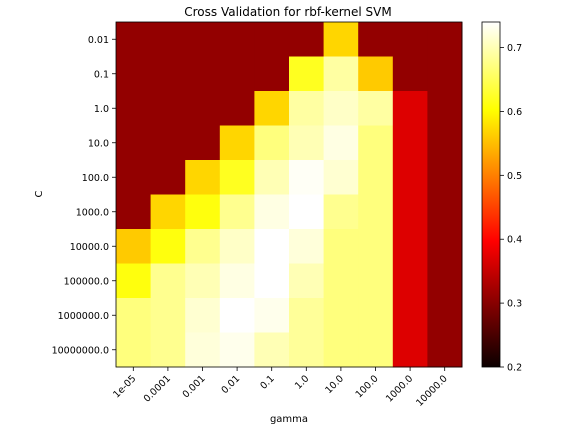 The height and width of the screenshot is (432, 576). I want to click on colorbar-tick-label: 0.7, so click(514, 48).